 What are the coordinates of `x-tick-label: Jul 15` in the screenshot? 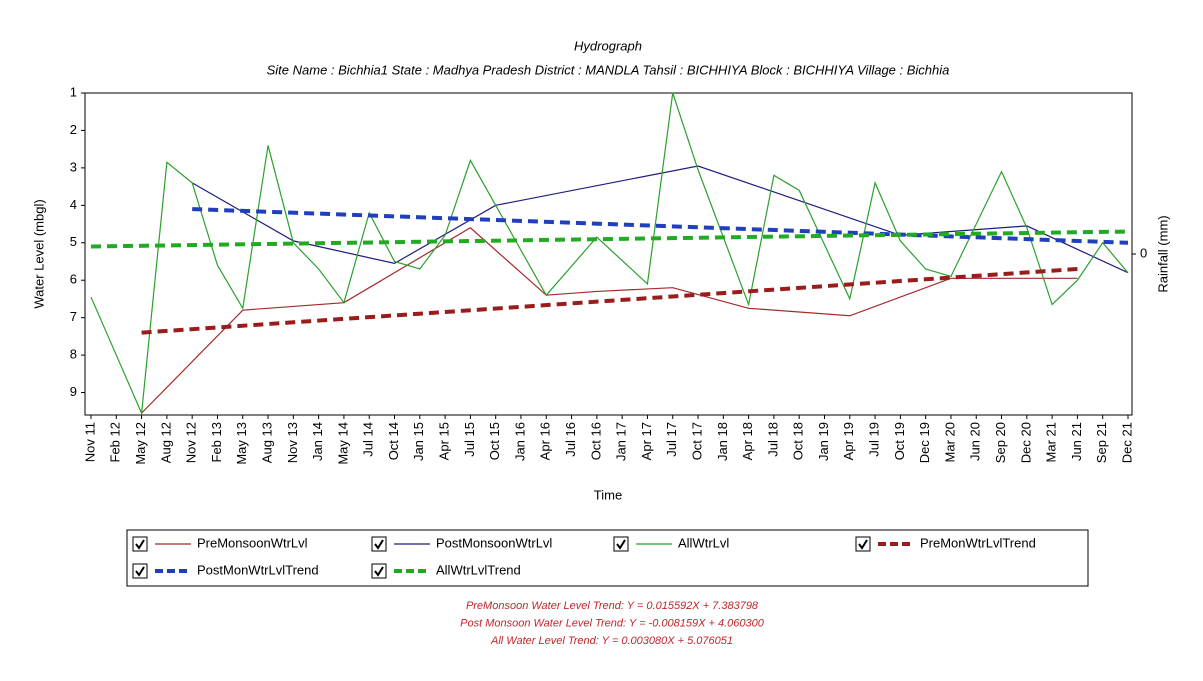 It's located at (469, 439).